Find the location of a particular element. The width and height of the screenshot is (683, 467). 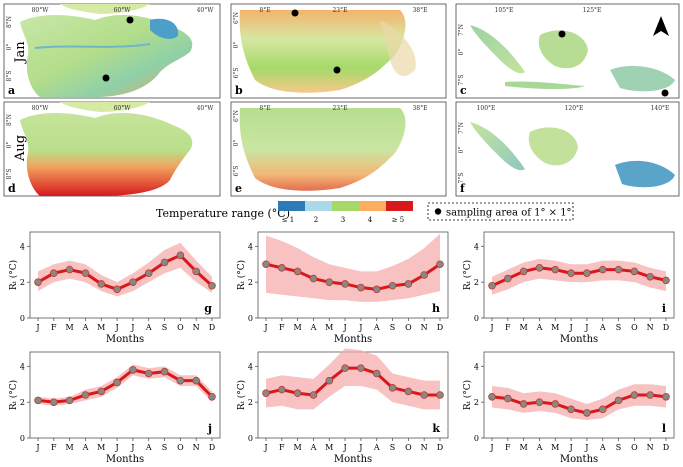

land-africa is located at coordinates (322, 149).